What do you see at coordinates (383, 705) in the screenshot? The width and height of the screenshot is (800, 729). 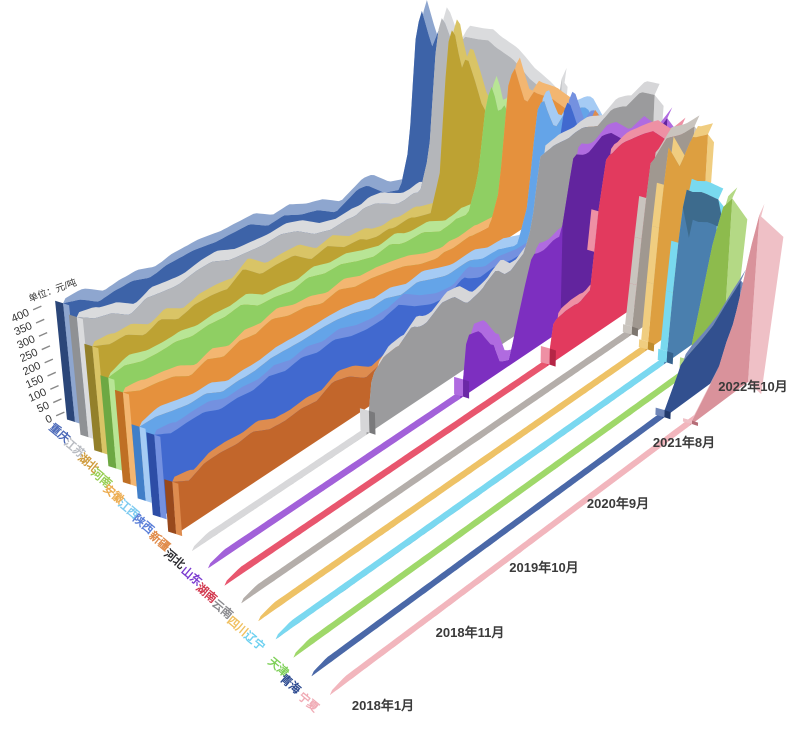 I see `svg-text: 2018年1月` at bounding box center [383, 705].